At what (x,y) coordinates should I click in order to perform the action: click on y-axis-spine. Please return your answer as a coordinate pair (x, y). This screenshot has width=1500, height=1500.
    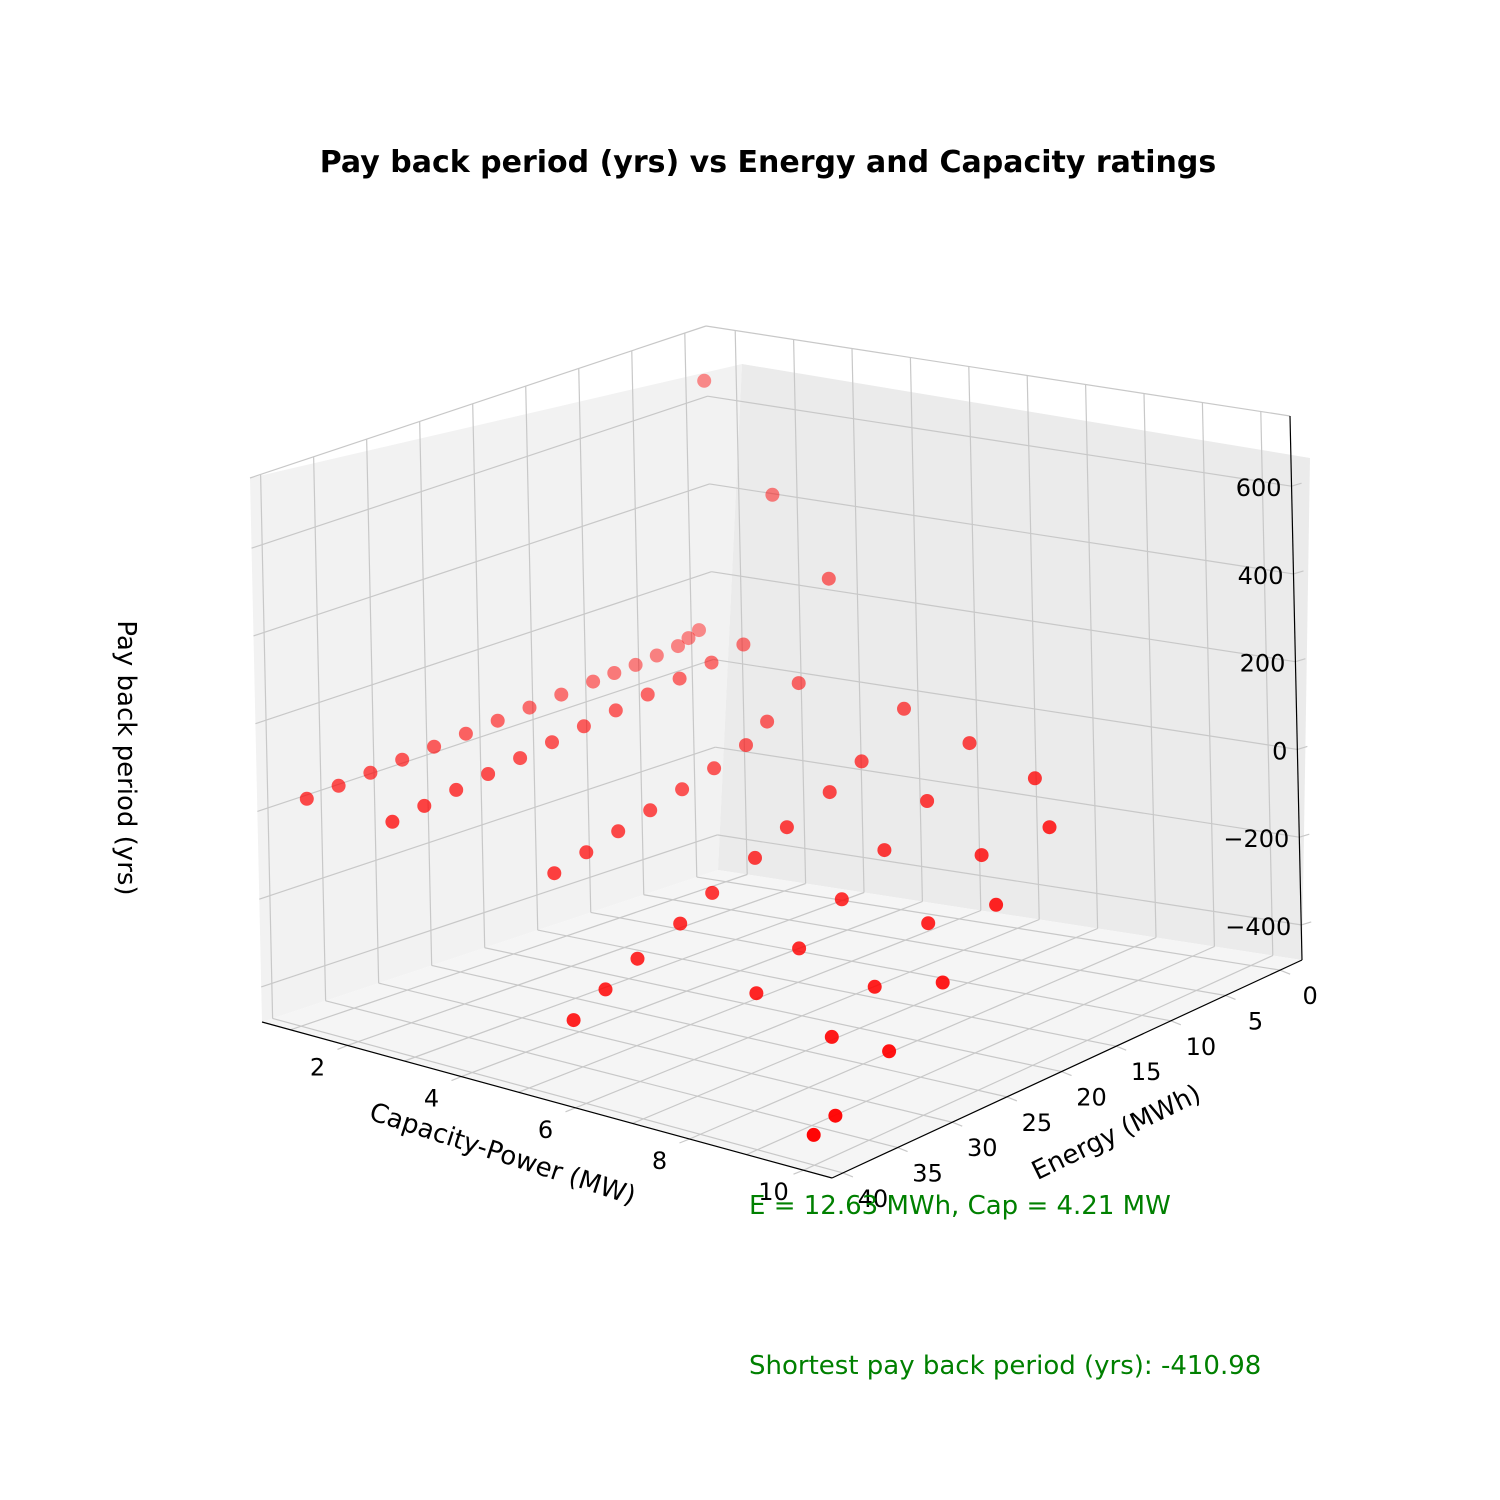
    Looking at the image, I should click on (1067, 1069).